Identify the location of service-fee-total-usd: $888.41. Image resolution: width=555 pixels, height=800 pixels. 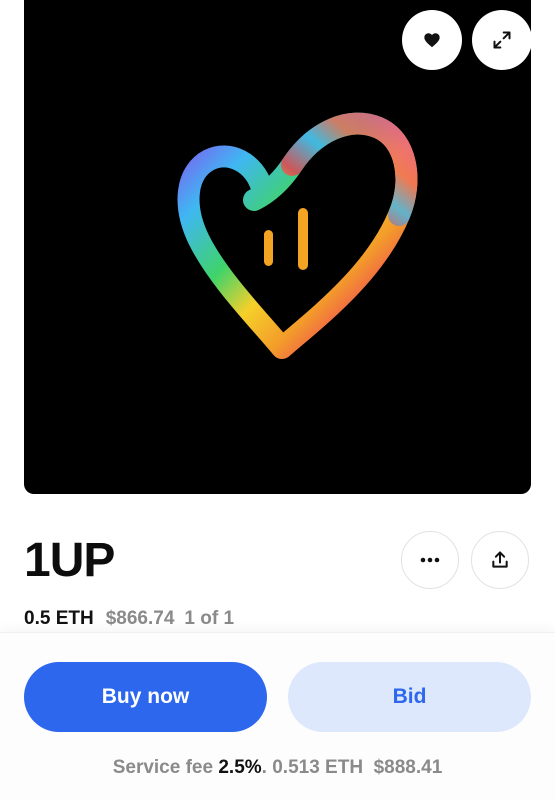
(408, 767).